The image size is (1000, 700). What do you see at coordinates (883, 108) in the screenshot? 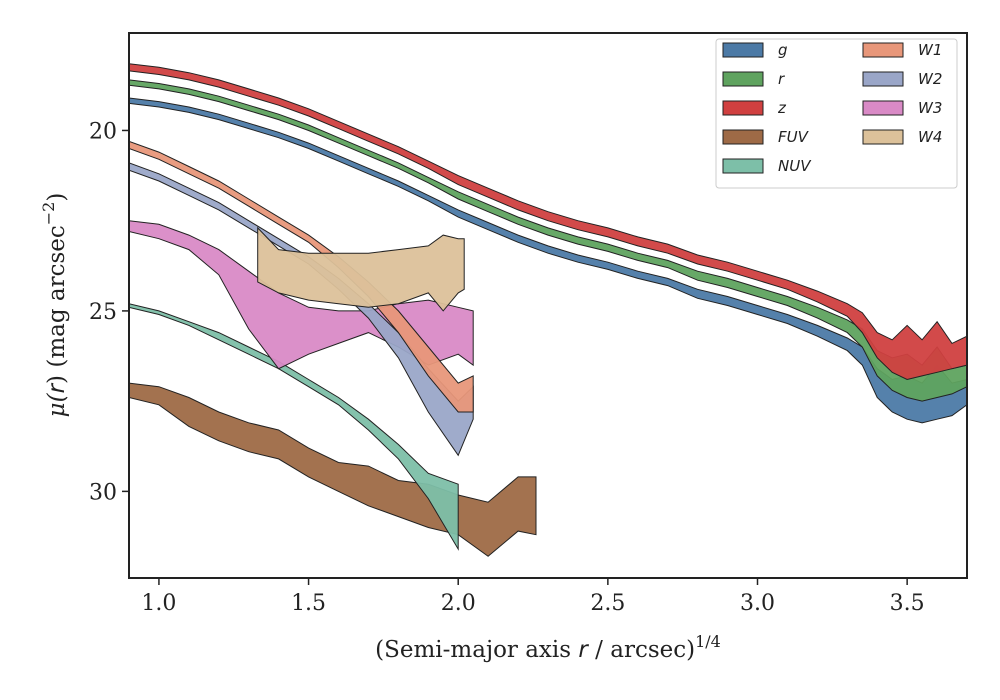
I see `legend-swatch-w3` at bounding box center [883, 108].